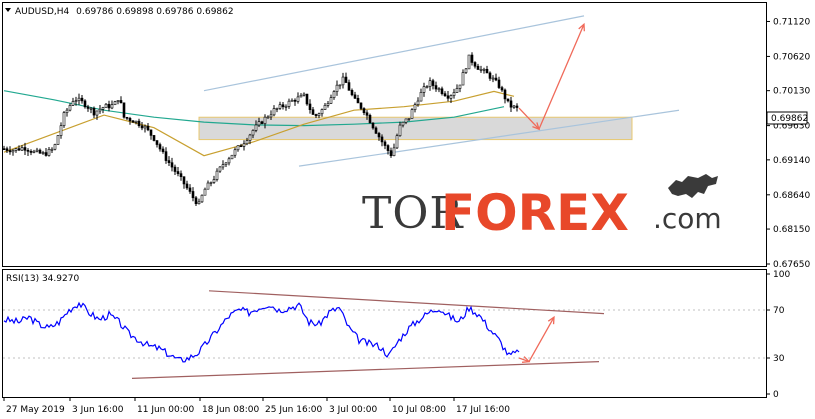  Describe the element at coordinates (789, 119) in the screenshot. I see `current-price-label: 0.69862` at that location.